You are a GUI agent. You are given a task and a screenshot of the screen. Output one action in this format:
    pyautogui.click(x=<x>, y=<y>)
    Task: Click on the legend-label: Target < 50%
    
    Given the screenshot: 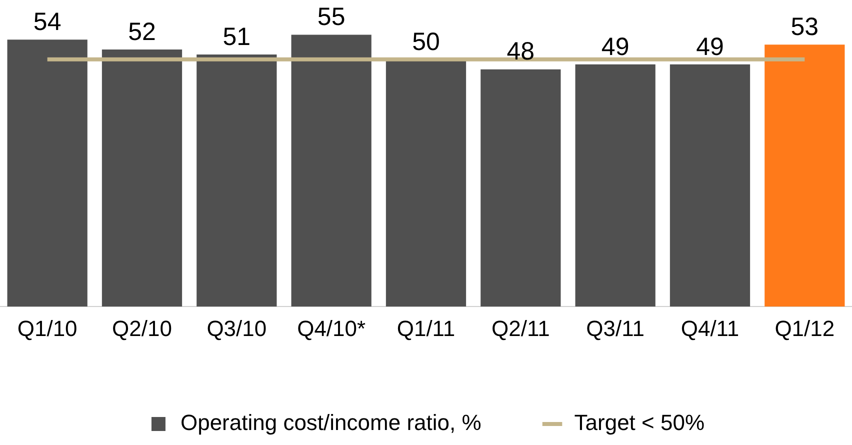 What is the action you would take?
    pyautogui.click(x=639, y=423)
    